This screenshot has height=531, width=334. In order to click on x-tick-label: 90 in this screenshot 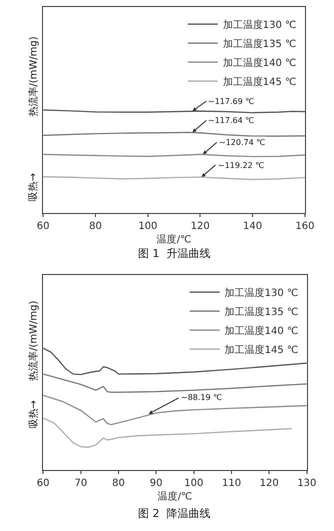, I will do `click(156, 483)`.